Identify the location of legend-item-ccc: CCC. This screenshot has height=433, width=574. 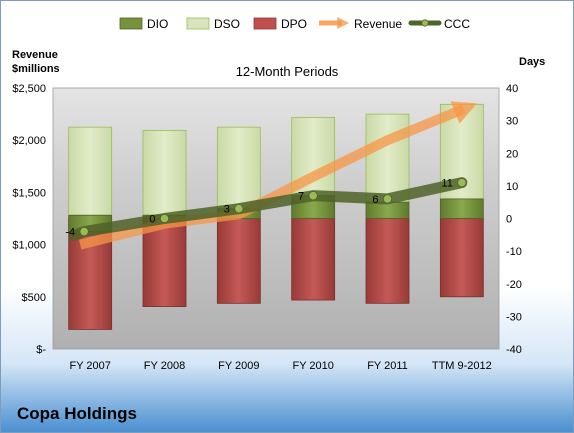
(439, 24).